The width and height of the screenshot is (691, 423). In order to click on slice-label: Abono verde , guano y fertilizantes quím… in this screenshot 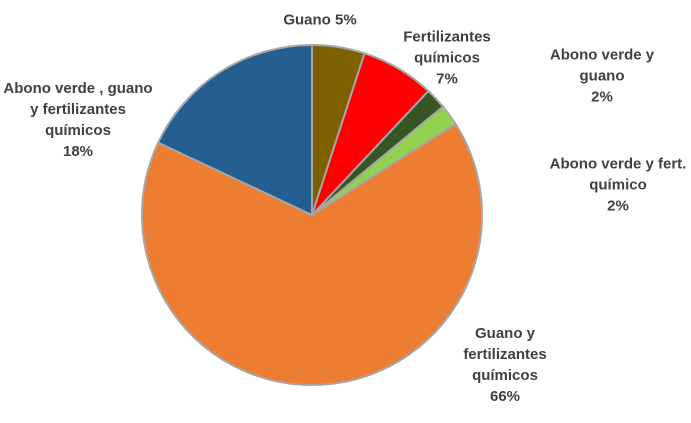, I will do `click(78, 120)`.